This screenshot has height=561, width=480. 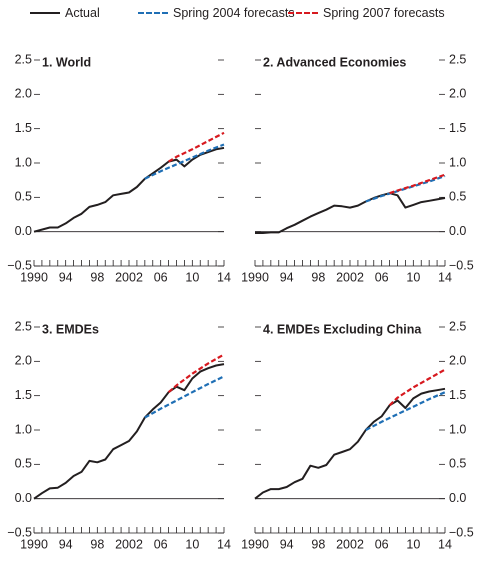 What do you see at coordinates (303, 13) in the screenshot?
I see `legend-swatch-spring-2007` at bounding box center [303, 13].